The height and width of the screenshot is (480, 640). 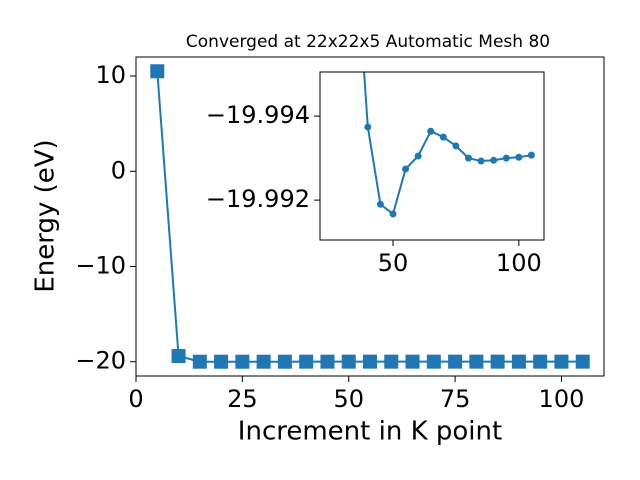 What do you see at coordinates (449, 145) in the screenshot?
I see `plot-area` at bounding box center [449, 145].